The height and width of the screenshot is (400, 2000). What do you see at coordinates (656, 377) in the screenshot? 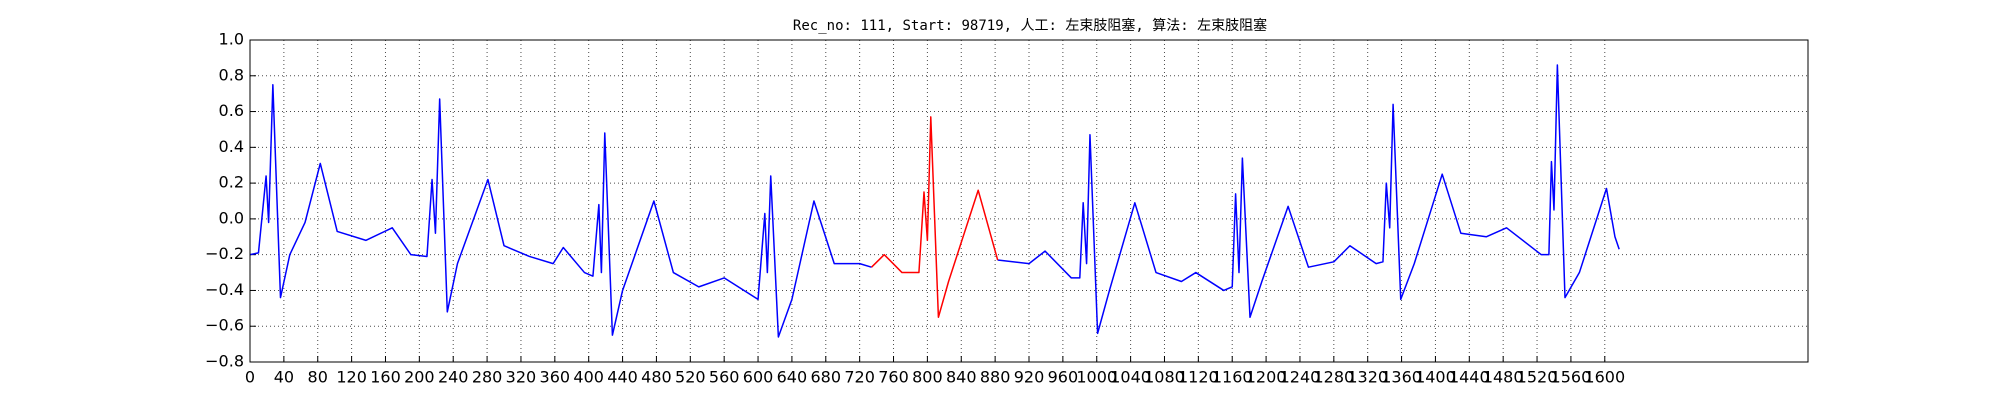
I see `x-tick-label: 480` at bounding box center [656, 377].